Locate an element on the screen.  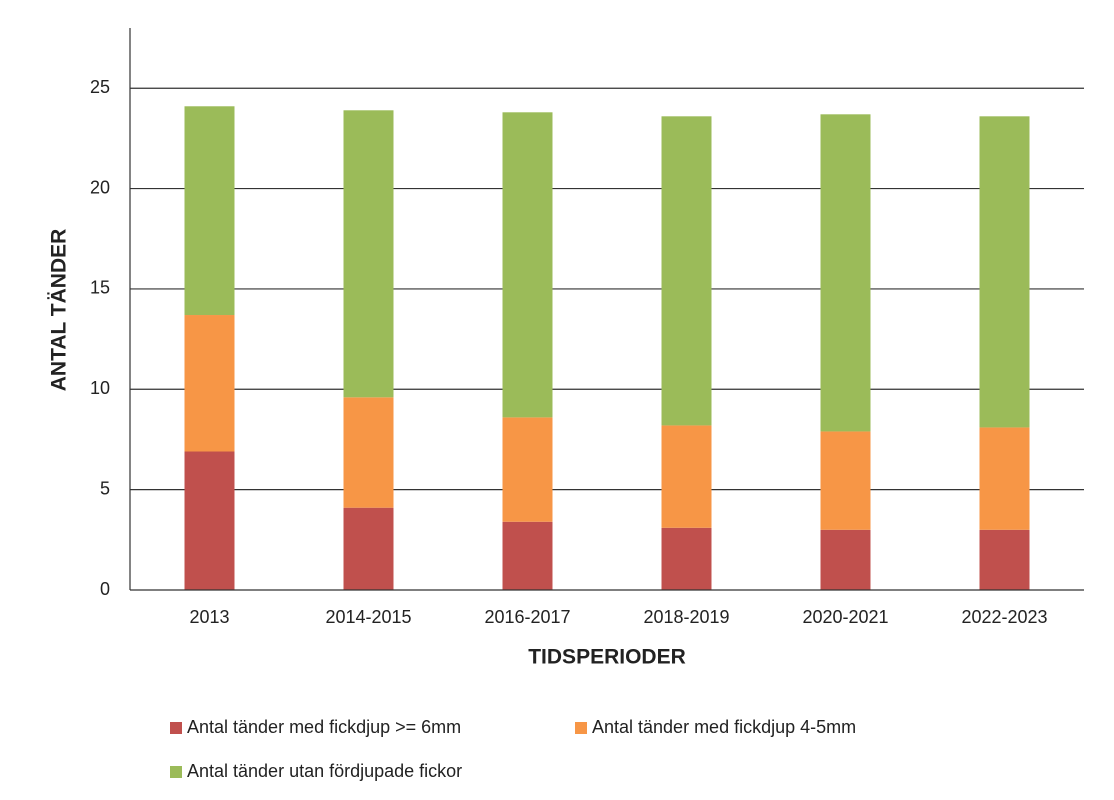
x-tick-label: 2016-2017 is located at coordinates (527, 617).